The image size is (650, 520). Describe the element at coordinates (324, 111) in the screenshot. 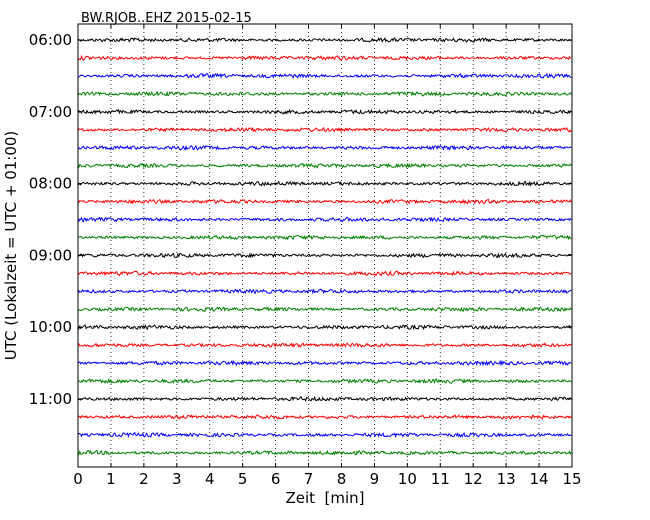

I see `trace-07:00` at that location.